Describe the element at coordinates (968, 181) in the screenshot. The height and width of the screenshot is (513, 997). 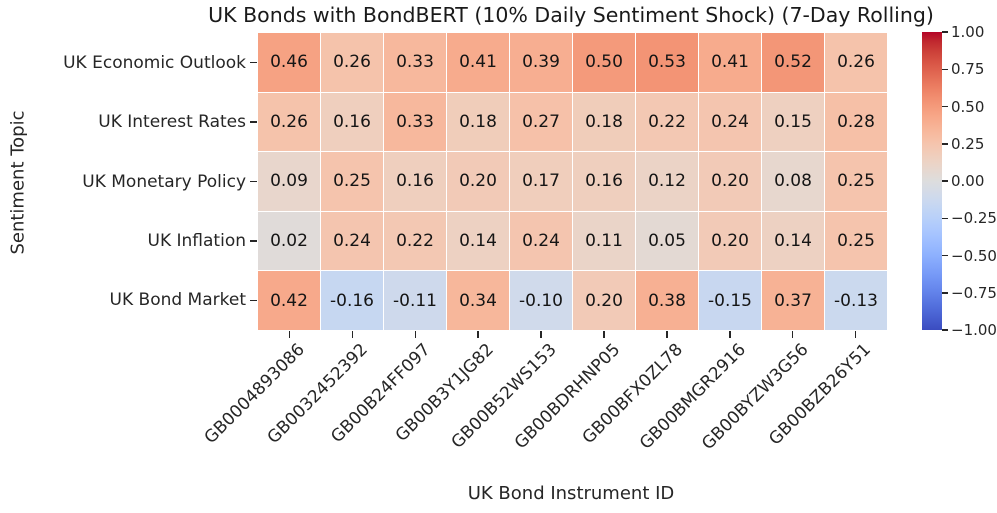
I see `colorbar-tick-label: 0.00` at that location.